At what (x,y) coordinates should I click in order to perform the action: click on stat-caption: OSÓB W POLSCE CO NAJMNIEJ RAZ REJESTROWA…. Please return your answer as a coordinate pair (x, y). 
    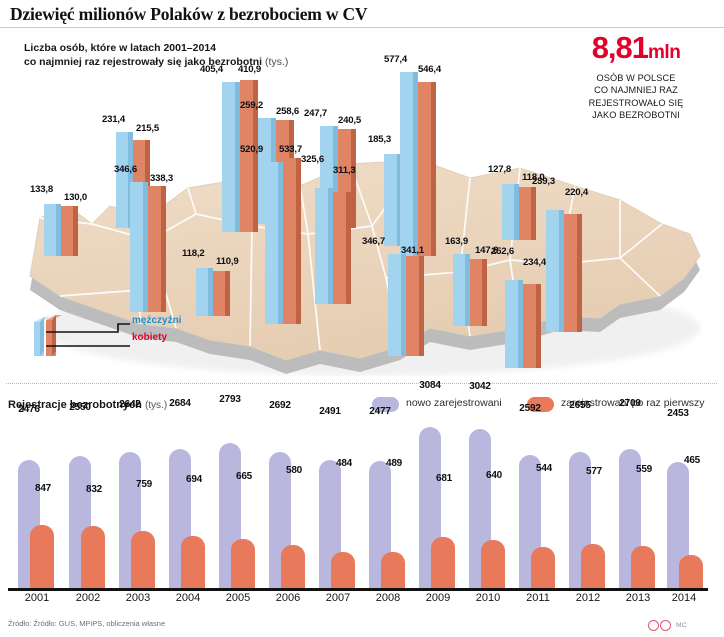
    Looking at the image, I should click on (636, 96).